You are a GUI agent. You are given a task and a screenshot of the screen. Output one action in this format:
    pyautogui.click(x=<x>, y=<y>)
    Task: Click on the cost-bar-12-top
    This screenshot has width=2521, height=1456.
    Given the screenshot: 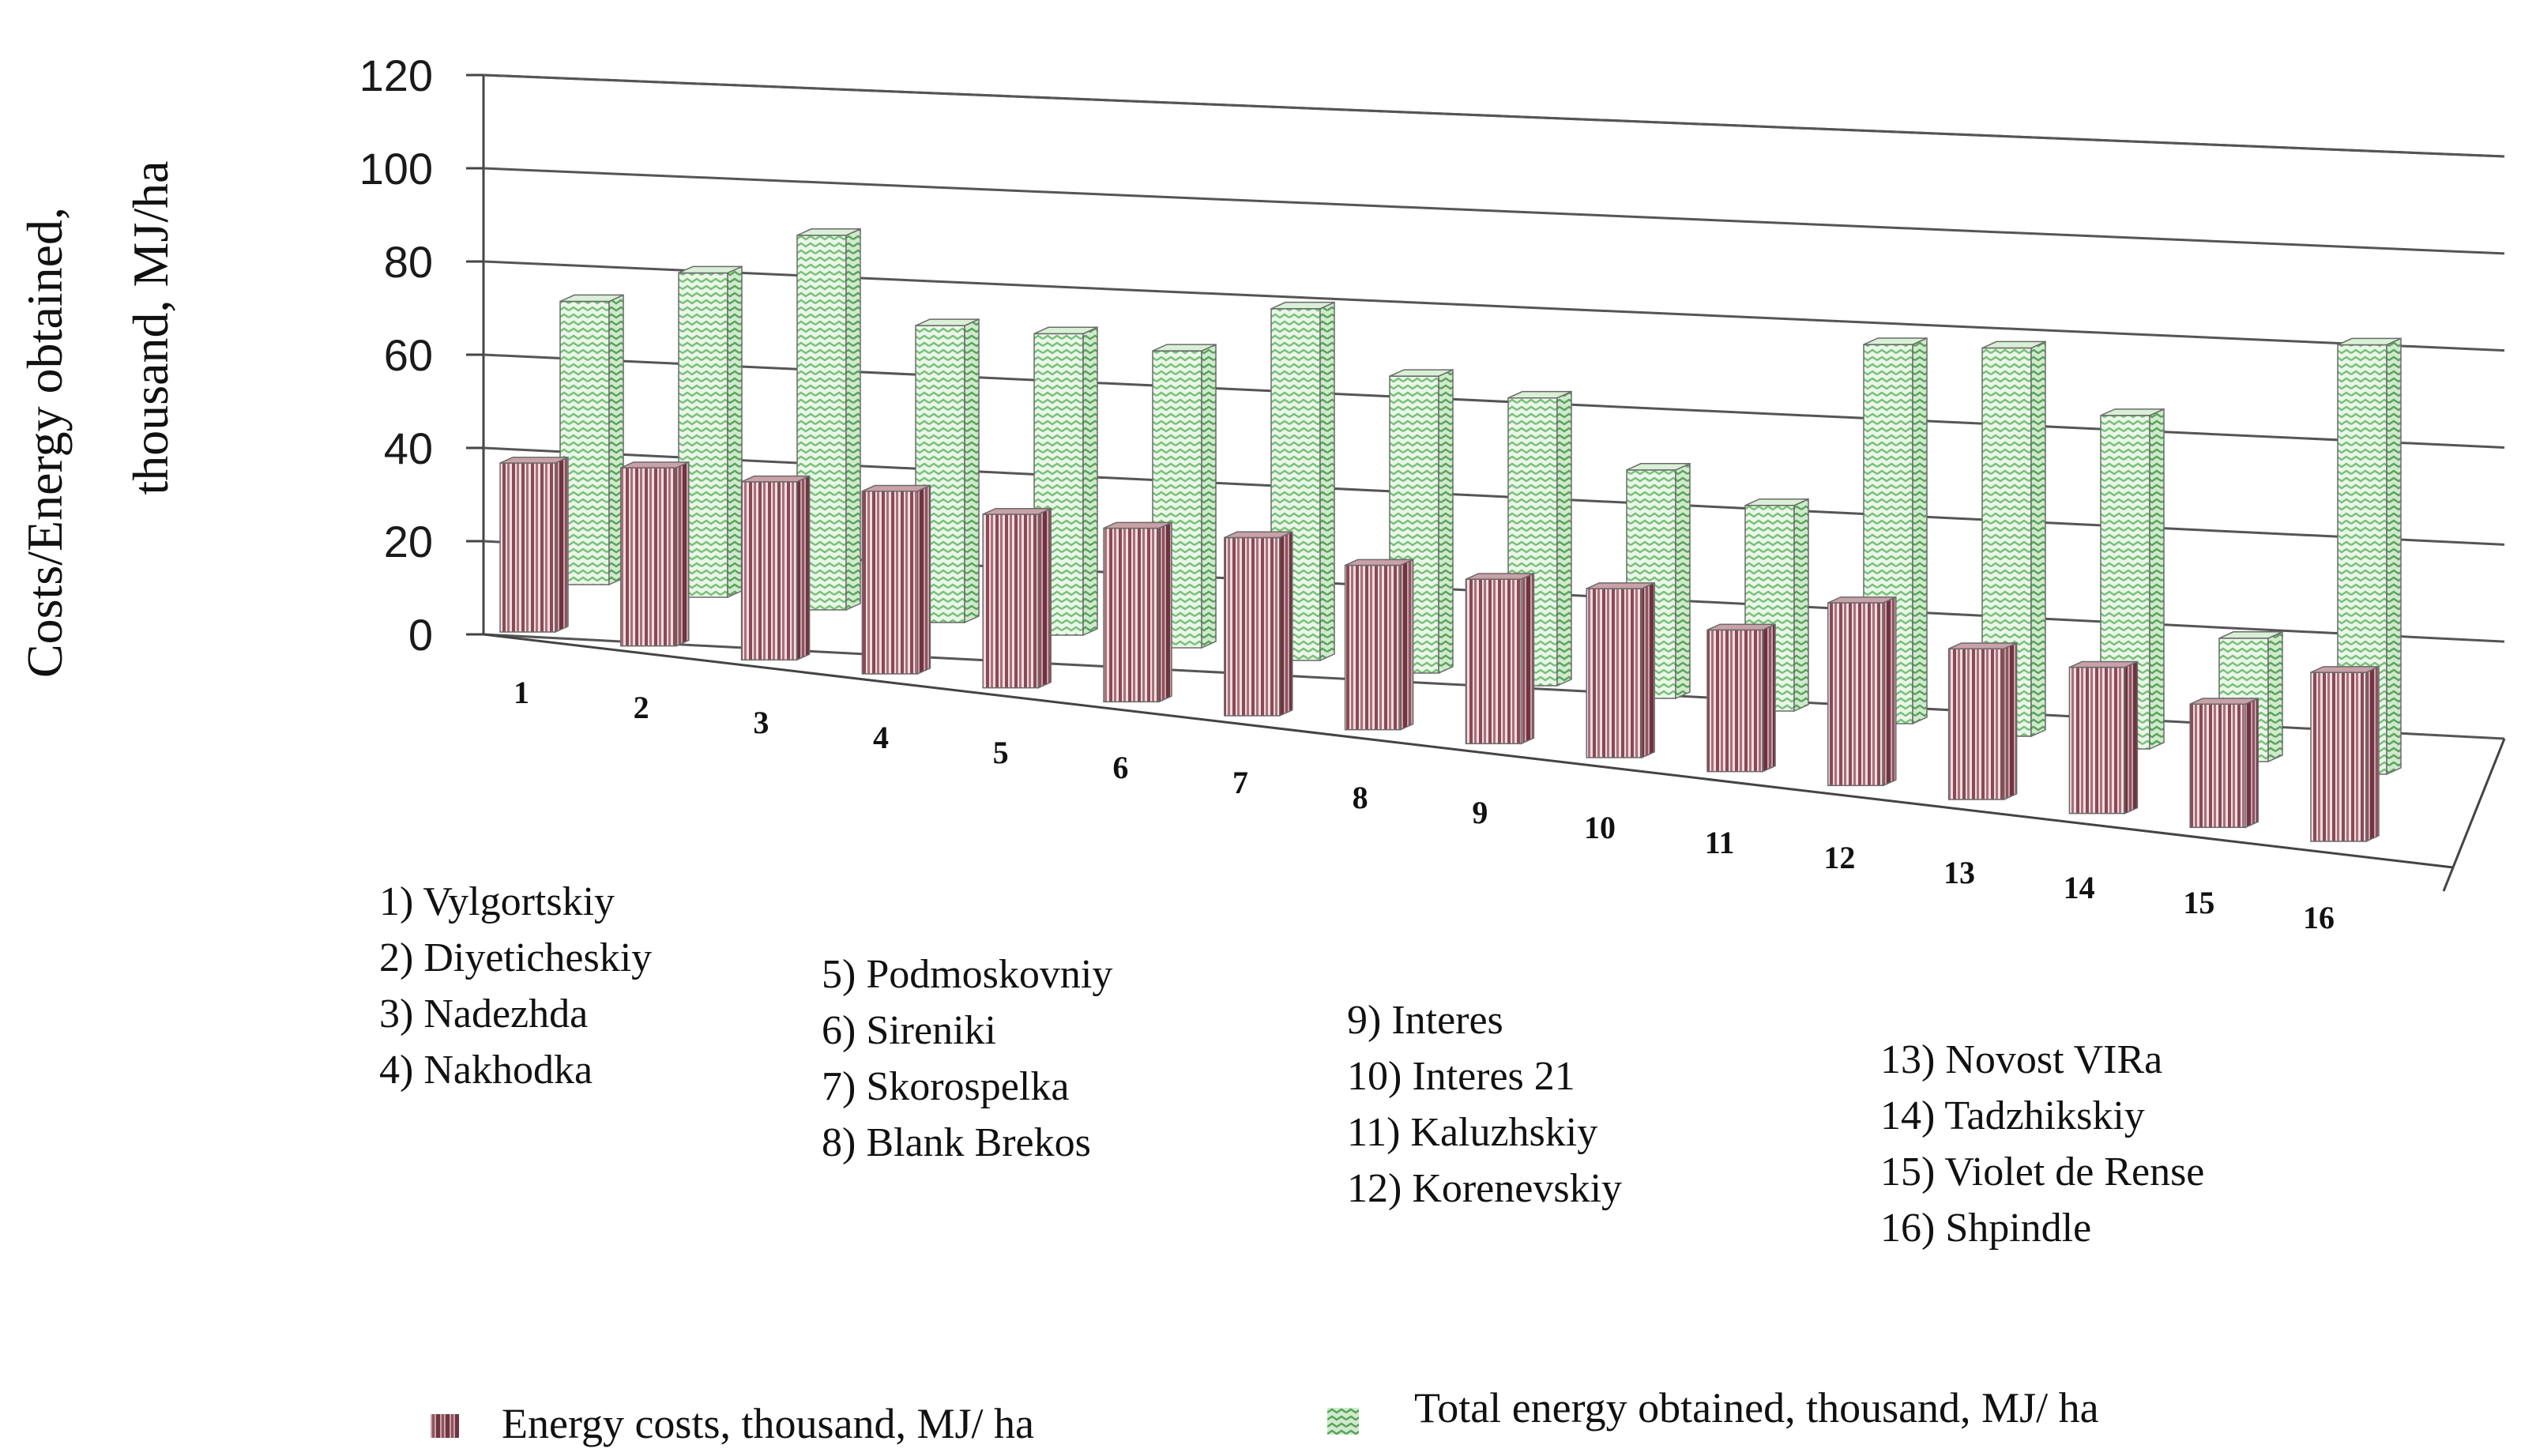 What is the action you would take?
    pyautogui.click(x=1862, y=600)
    